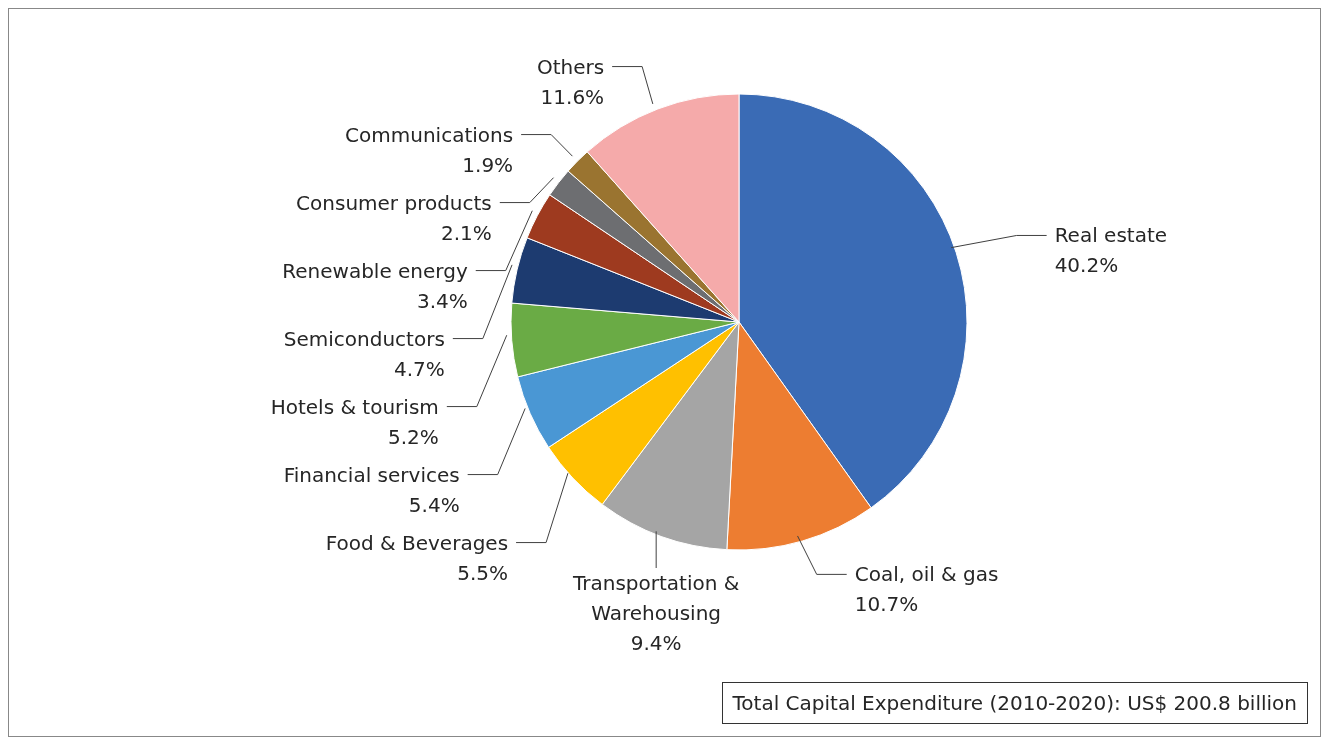 The image size is (1329, 745). I want to click on slice-label: Food & Beverages, so click(417, 542).